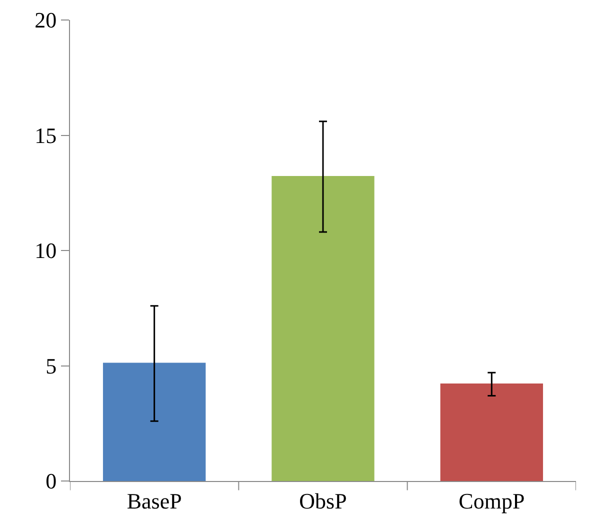 This screenshot has height=529, width=596. What do you see at coordinates (51, 365) in the screenshot?
I see `y-tick-label: 5` at bounding box center [51, 365].